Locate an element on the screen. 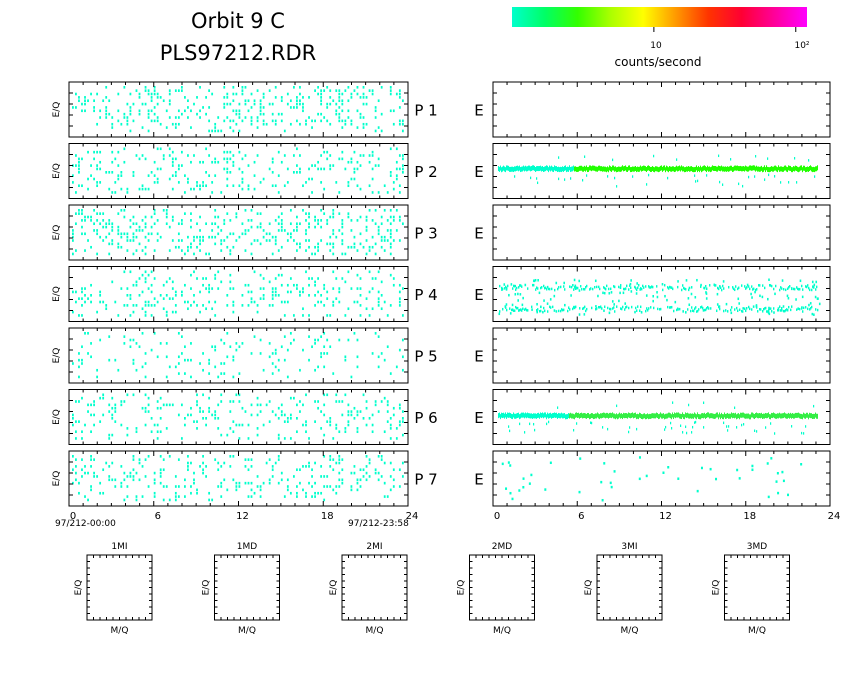  mass-panel-title: 2MI is located at coordinates (374, 547).